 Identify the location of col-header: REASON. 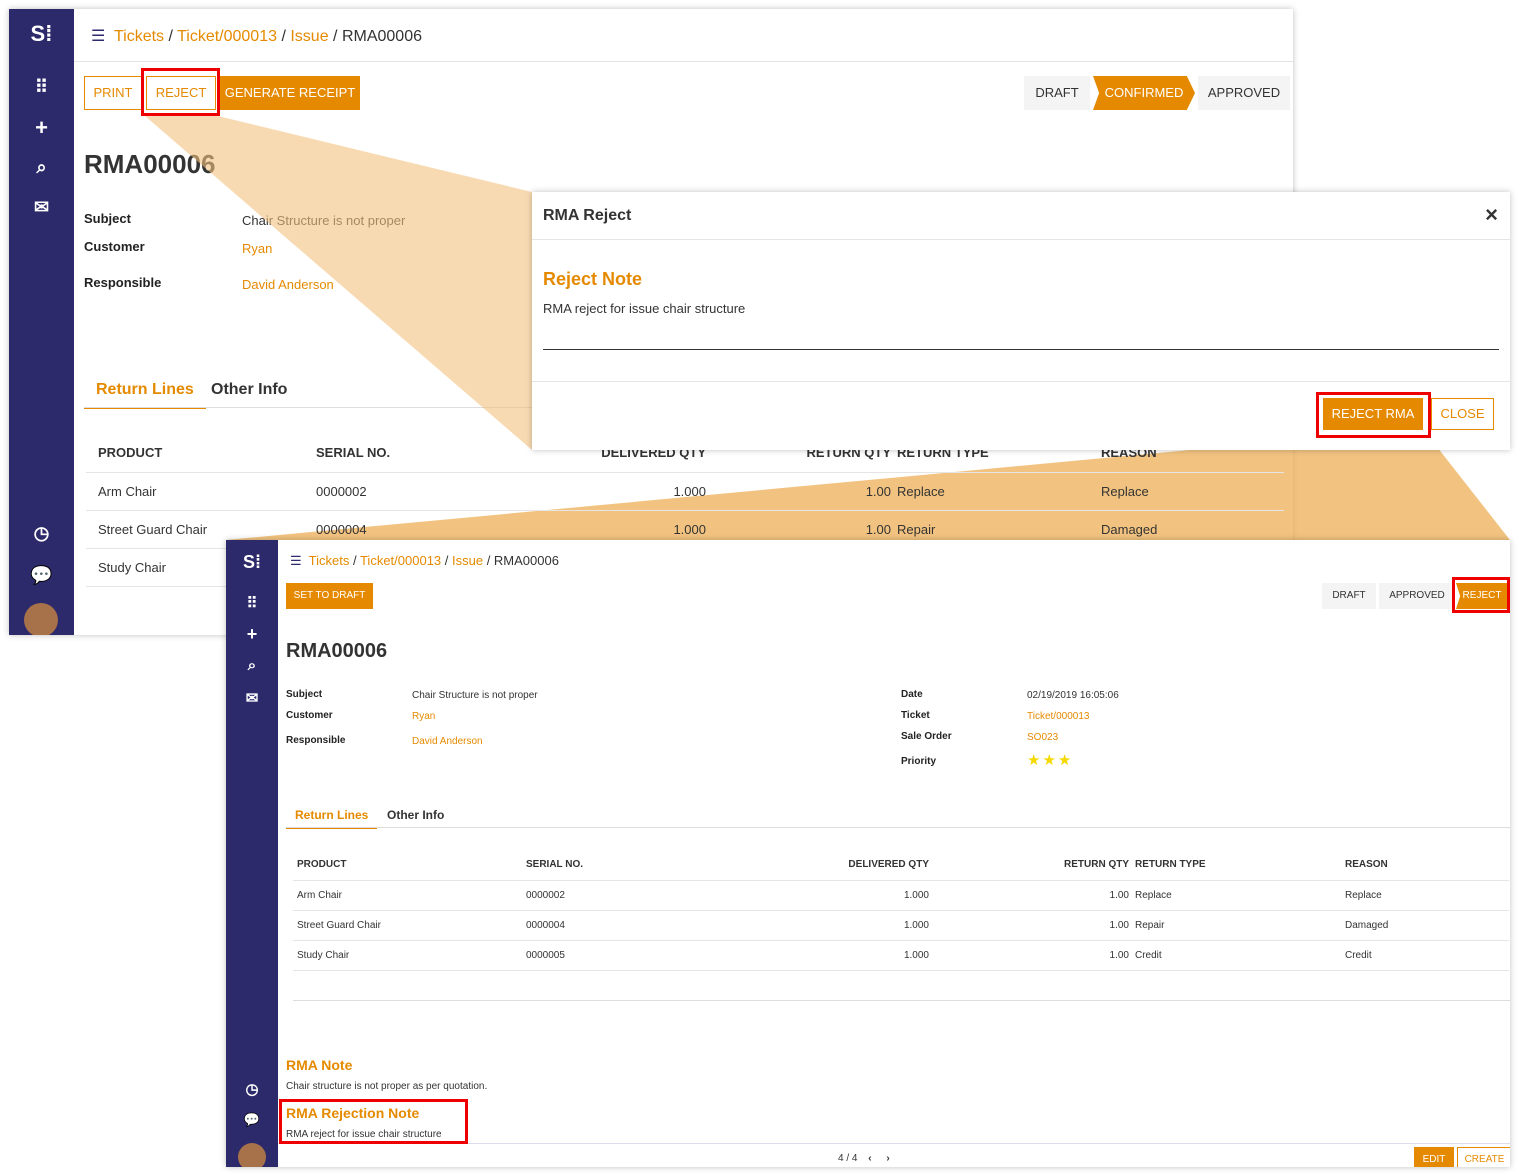
(1427, 865).